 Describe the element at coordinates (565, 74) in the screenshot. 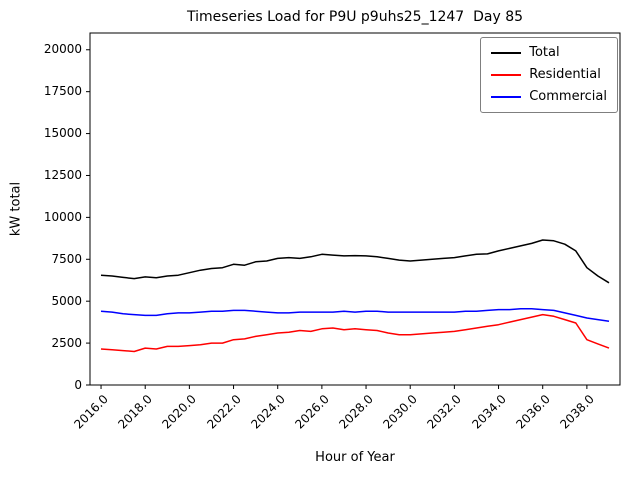

I see `legend-label: Residential` at that location.